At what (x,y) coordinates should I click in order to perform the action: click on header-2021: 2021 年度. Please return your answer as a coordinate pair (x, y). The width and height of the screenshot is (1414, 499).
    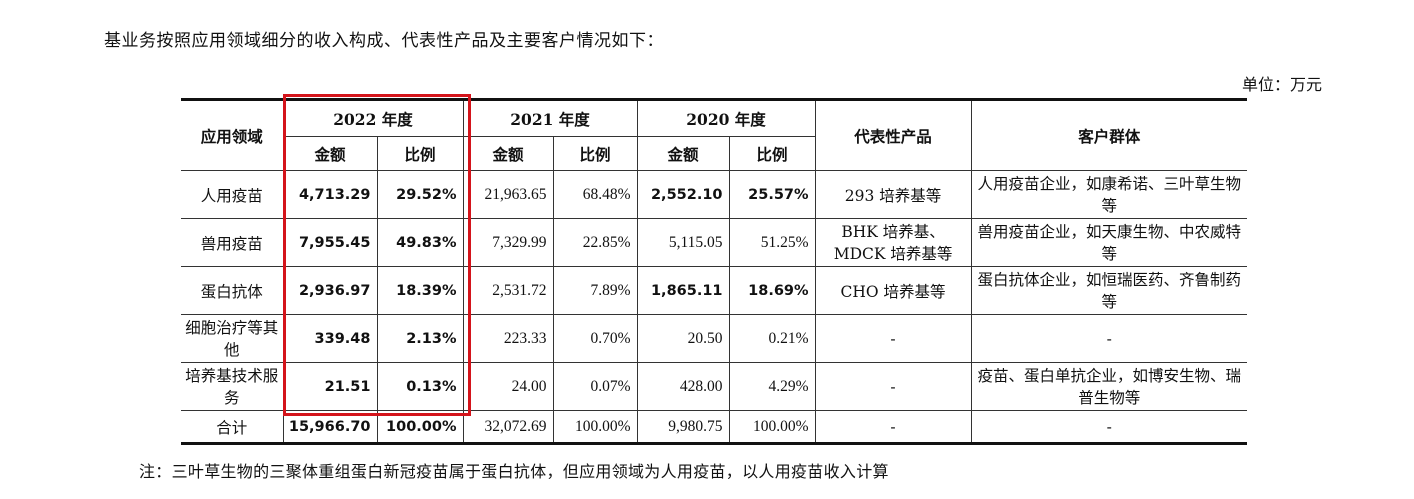
    Looking at the image, I should click on (550, 118).